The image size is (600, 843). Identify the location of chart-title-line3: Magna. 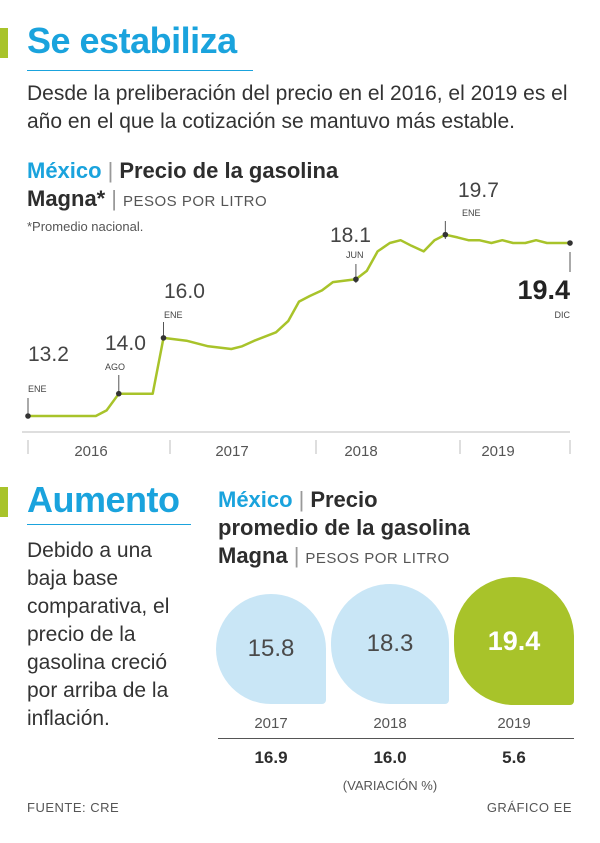
(253, 555).